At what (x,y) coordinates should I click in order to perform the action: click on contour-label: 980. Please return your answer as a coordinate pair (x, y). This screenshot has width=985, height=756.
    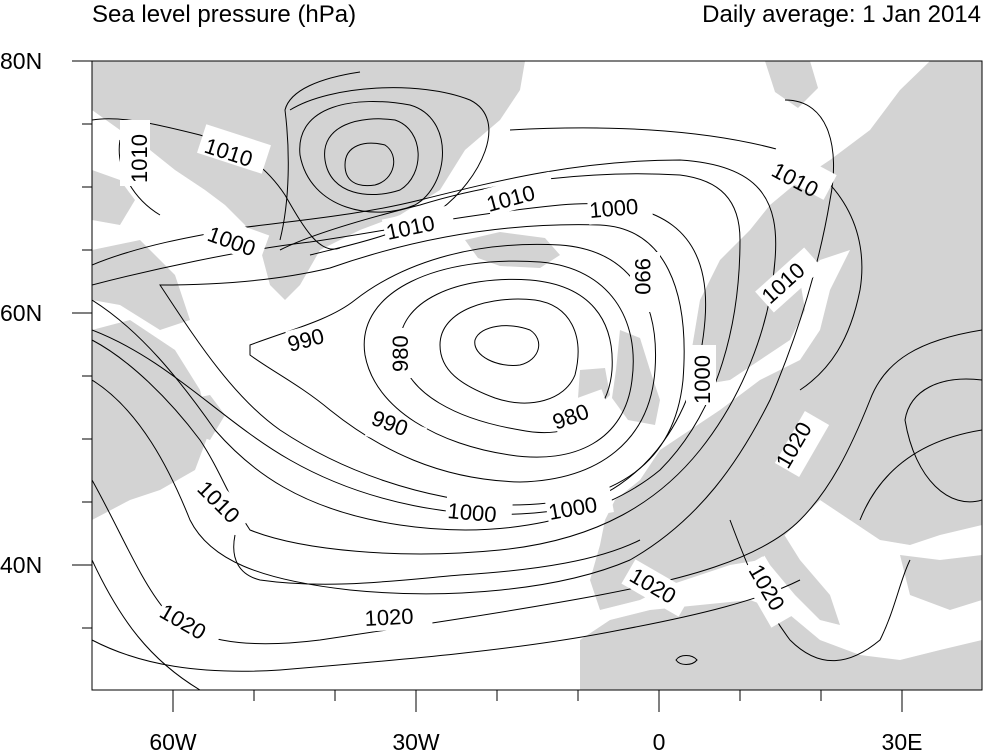
    Looking at the image, I should click on (400, 353).